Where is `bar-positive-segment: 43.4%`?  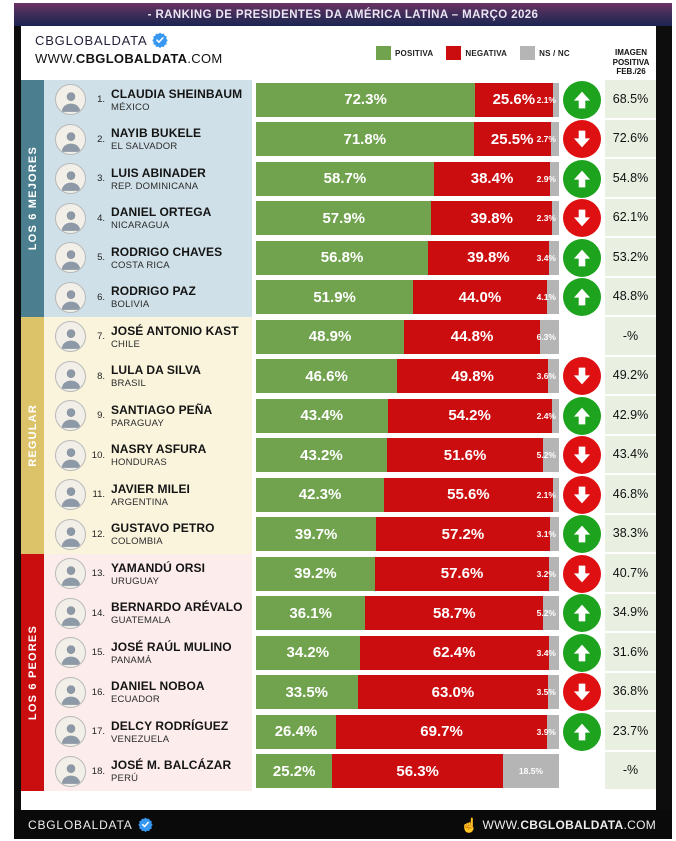 bar-positive-segment: 43.4% is located at coordinates (322, 415).